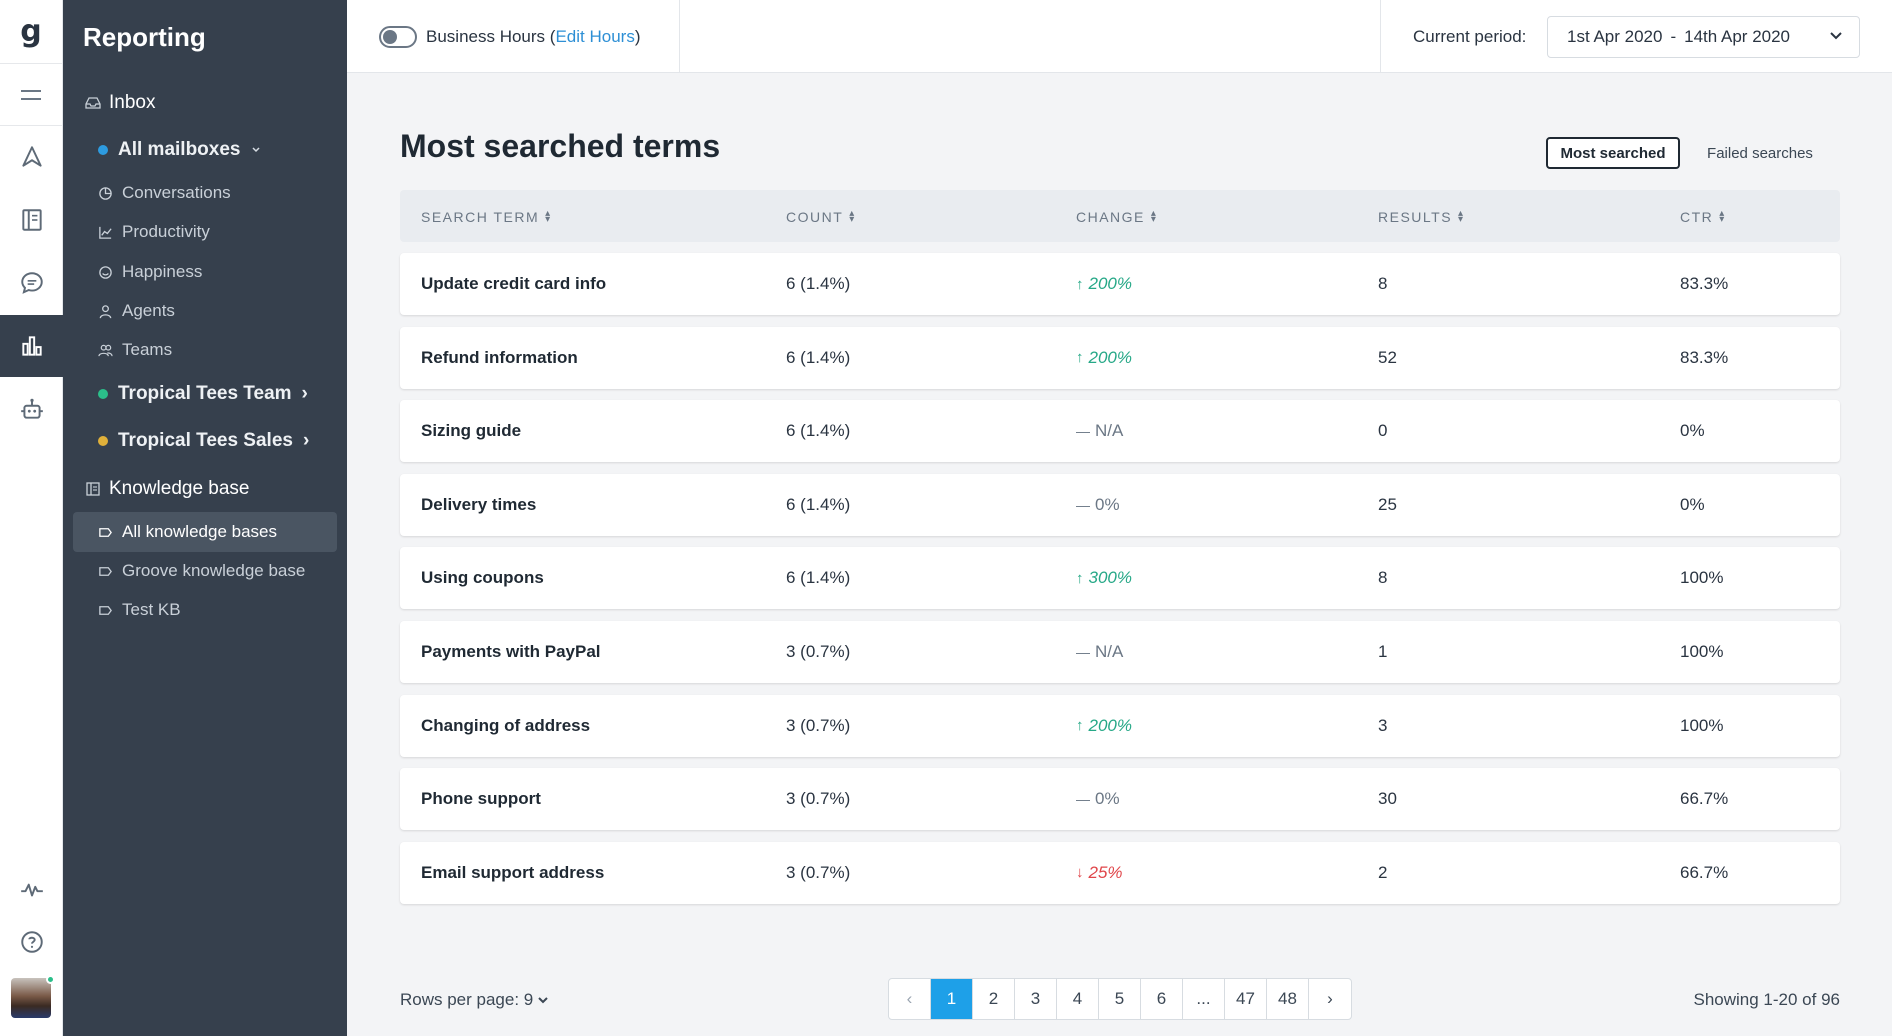 Image resolution: width=1892 pixels, height=1036 pixels. I want to click on current-period-label: Current period:, so click(1470, 36).